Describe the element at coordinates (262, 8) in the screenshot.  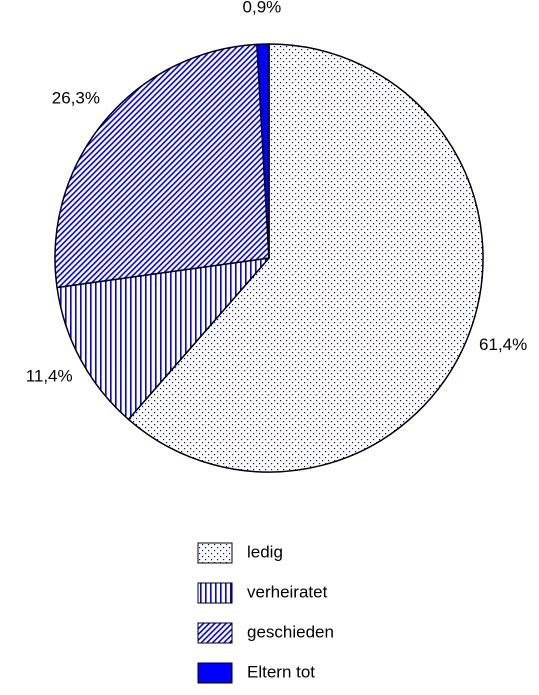
I see `data-label: 0,9%` at that location.